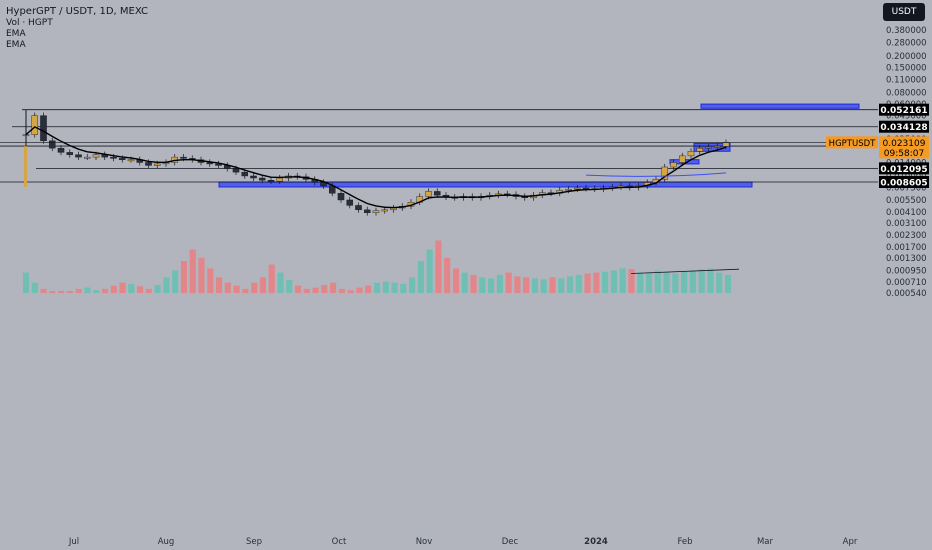  I want to click on price-tick-label: 0.007500, so click(906, 189).